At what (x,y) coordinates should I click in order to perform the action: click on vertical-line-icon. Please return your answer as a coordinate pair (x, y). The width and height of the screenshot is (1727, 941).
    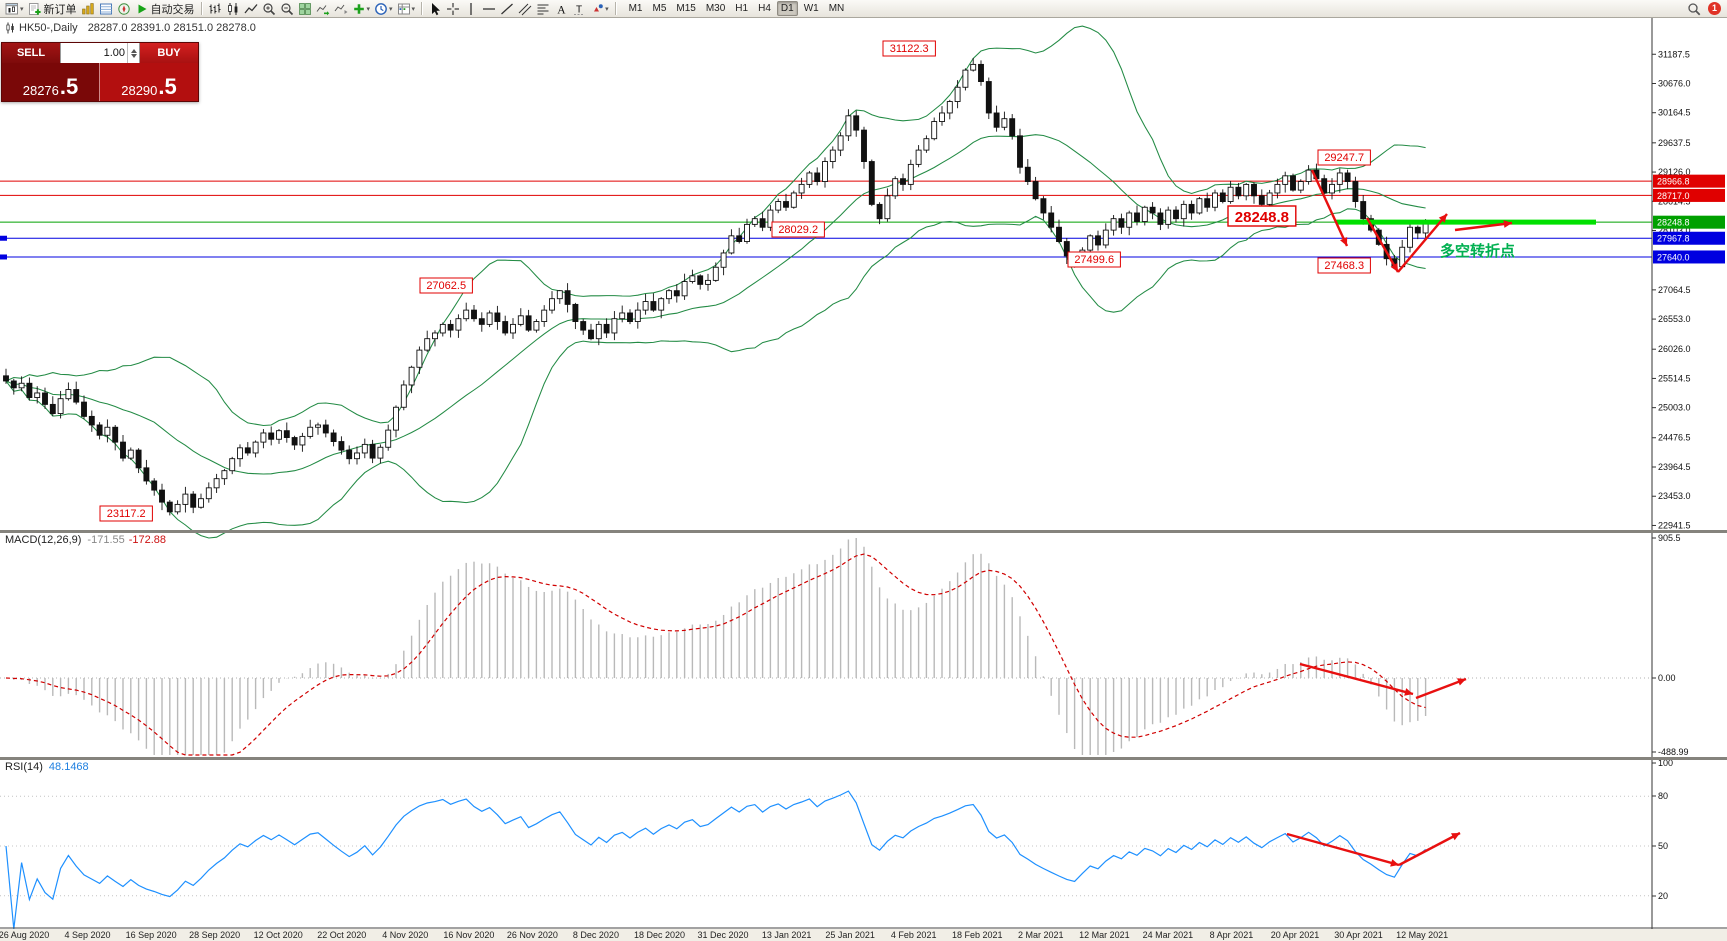
    Looking at the image, I should click on (471, 9).